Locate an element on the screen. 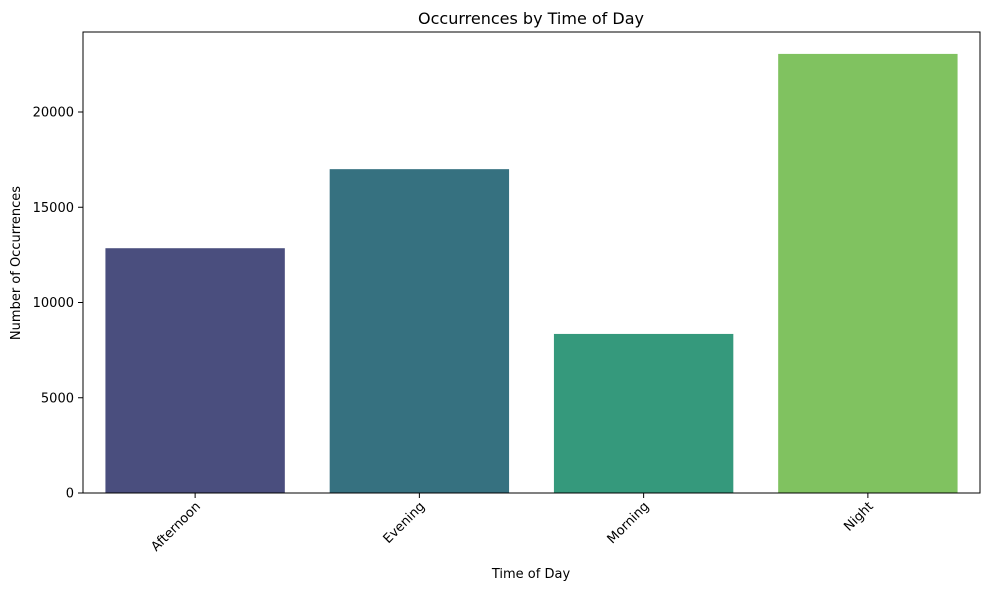  bar-night is located at coordinates (868, 273).